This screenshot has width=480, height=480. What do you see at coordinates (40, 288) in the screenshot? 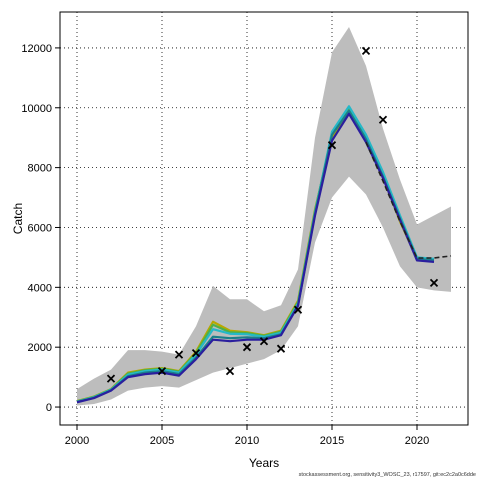
I see `y-tick-label: 4000` at bounding box center [40, 288].